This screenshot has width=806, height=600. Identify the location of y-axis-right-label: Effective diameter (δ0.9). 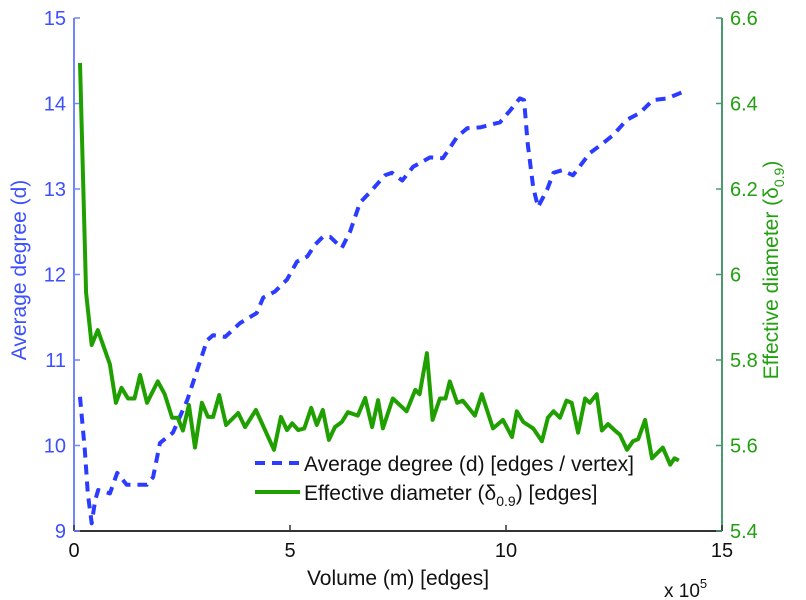
(773, 270).